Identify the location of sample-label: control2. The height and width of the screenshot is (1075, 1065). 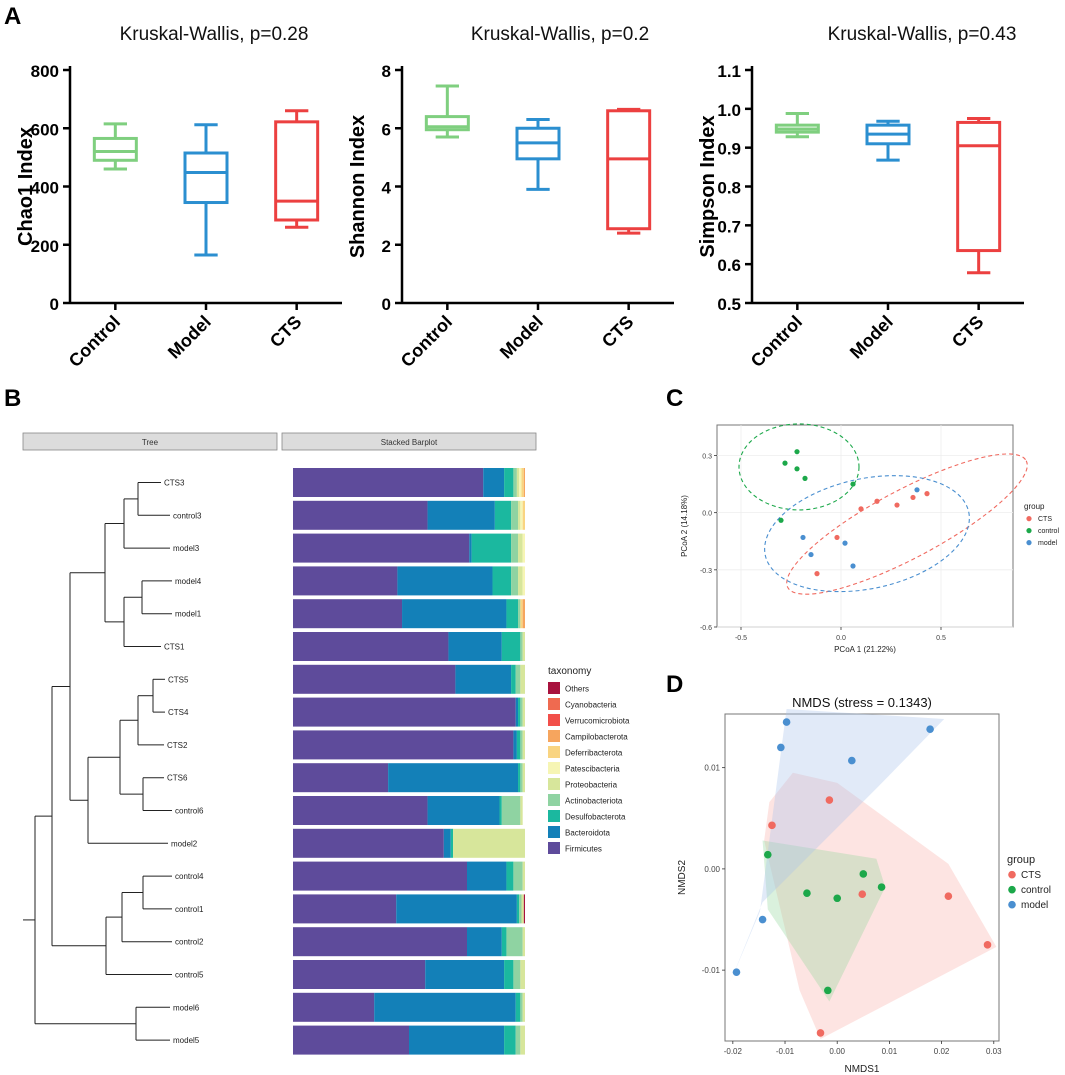
(189, 942).